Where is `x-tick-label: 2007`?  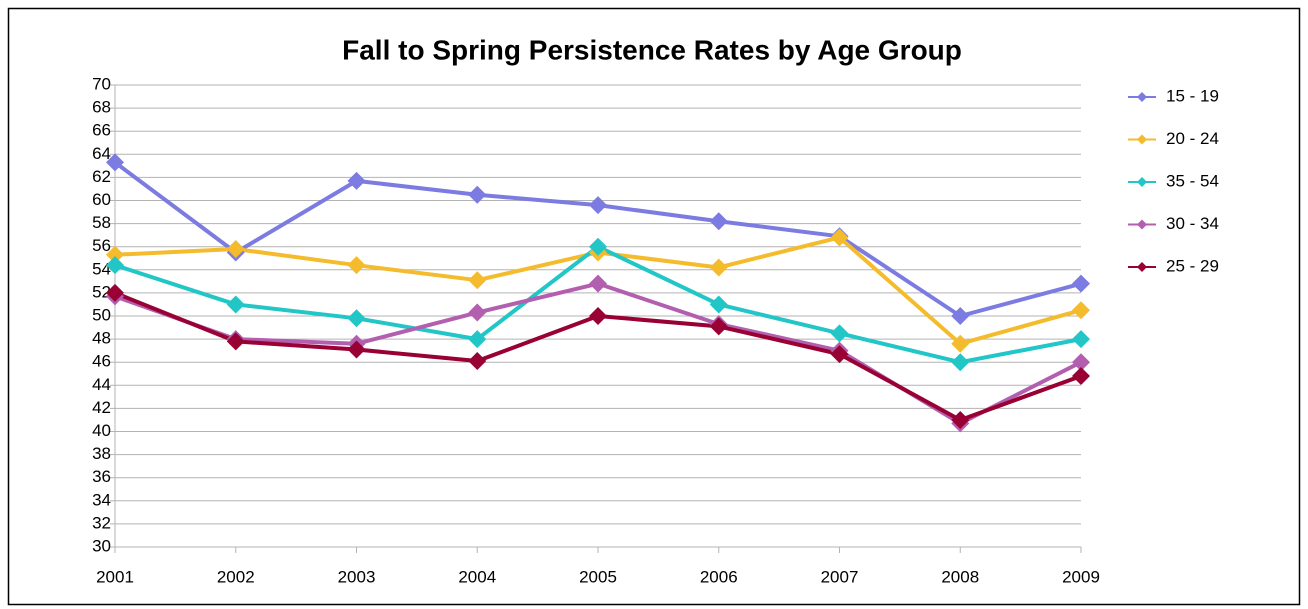 x-tick-label: 2007 is located at coordinates (840, 576).